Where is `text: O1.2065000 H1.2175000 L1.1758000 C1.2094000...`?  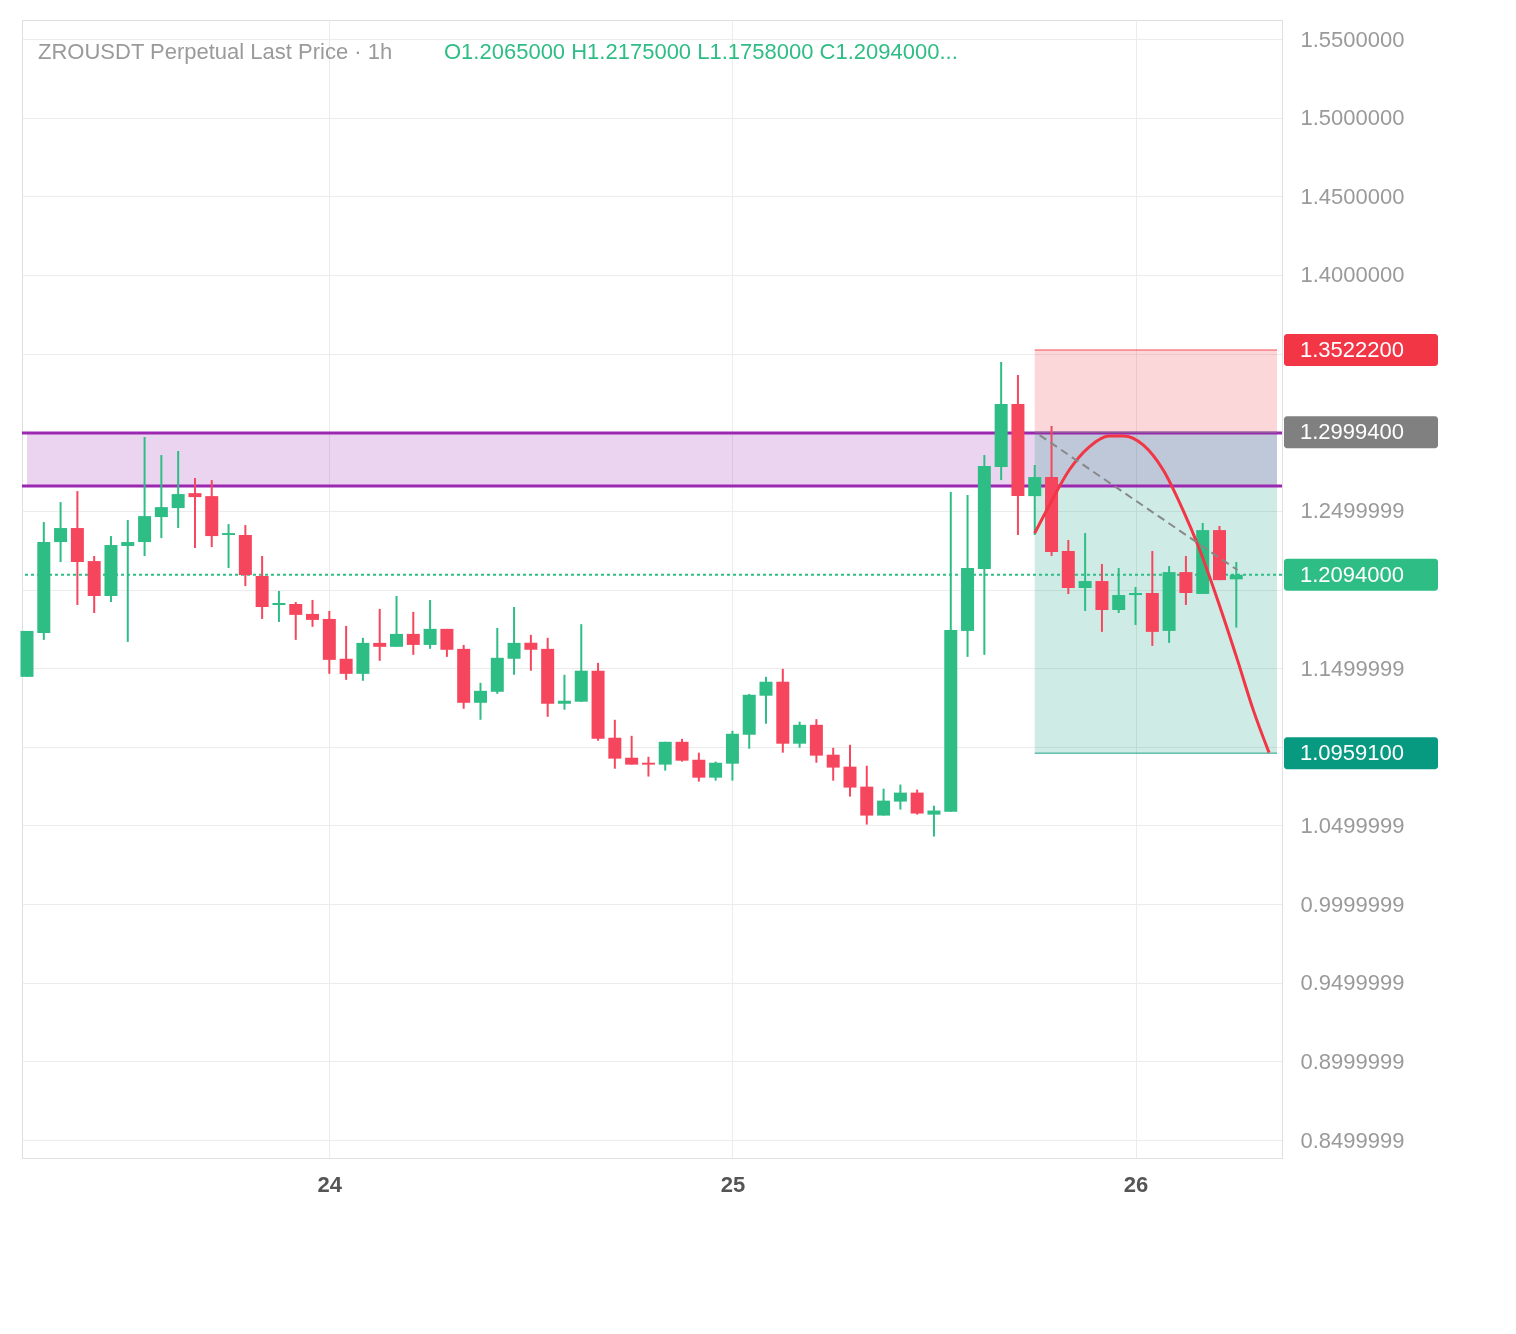
text: O1.2065000 H1.2175000 L1.1758000 C1.2094000... is located at coordinates (701, 51).